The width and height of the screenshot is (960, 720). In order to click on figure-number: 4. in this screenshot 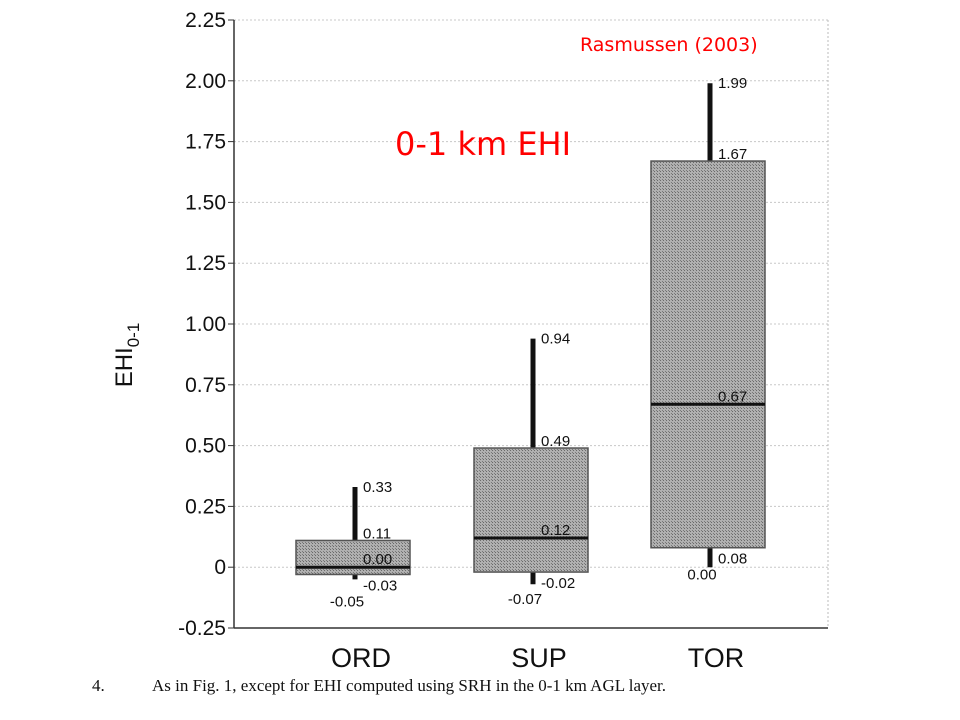, I will do `click(98, 685)`.